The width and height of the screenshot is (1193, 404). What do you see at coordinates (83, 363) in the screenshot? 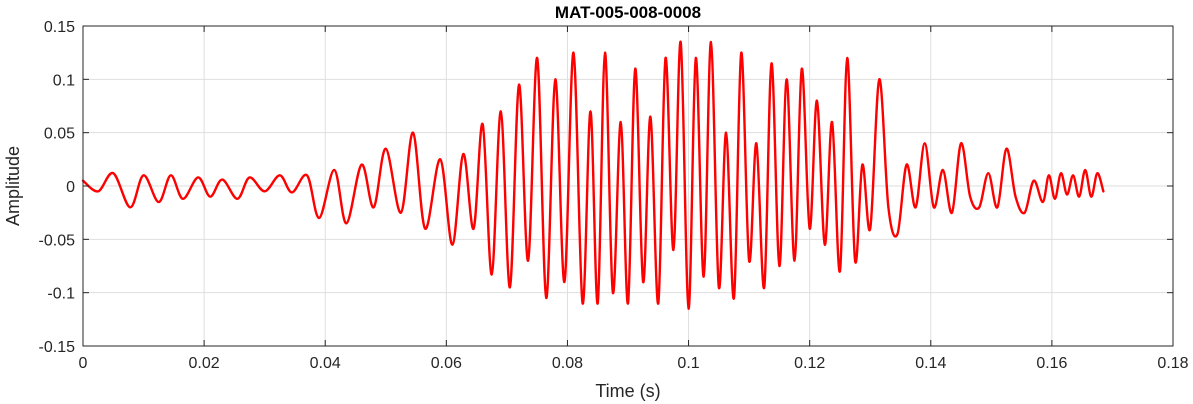
I see `x-tick-label: 0` at bounding box center [83, 363].